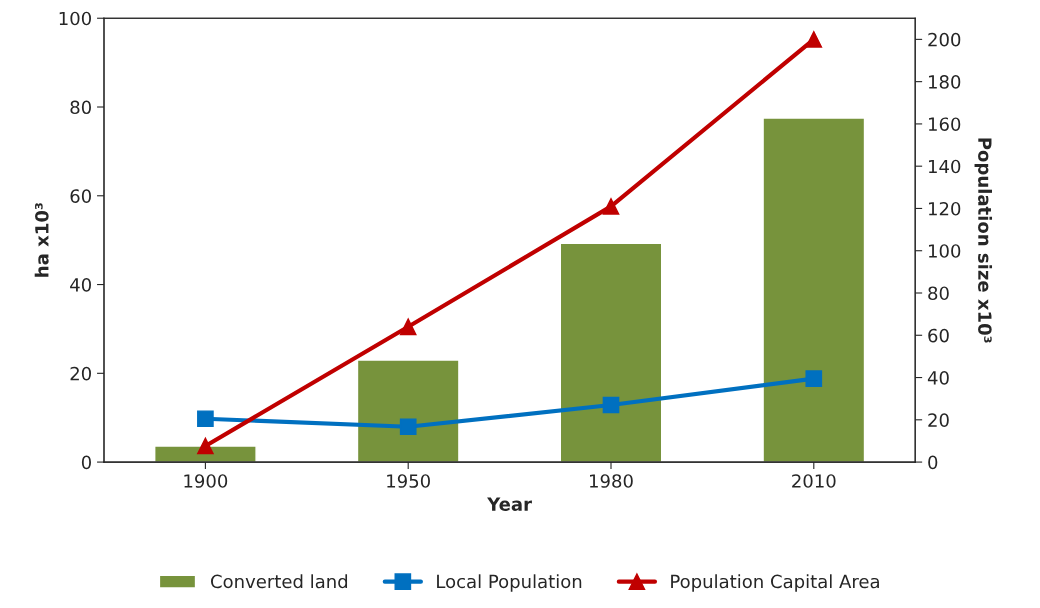 Image resolution: width=1040 pixels, height=608 pixels. Describe the element at coordinates (279, 581) in the screenshot. I see `legend-label: Converted land` at that location.